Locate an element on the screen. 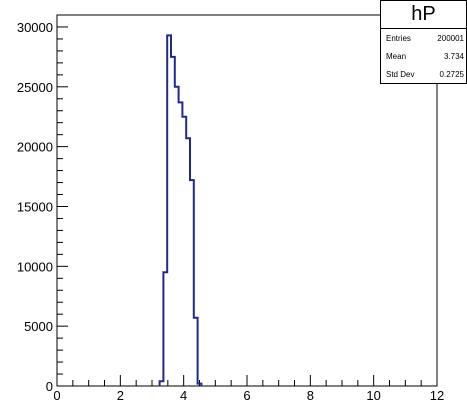  x-tick-label: 12 is located at coordinates (437, 395).